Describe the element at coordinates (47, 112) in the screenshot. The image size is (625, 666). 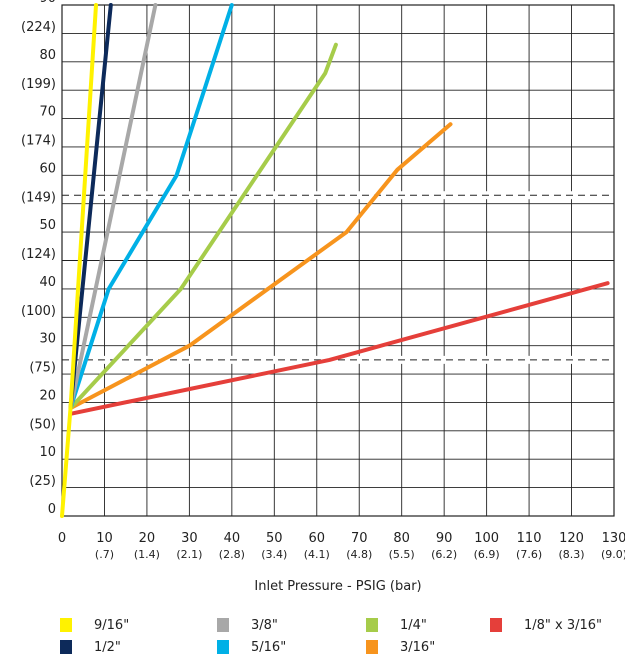
I see `y-tick-label: 70` at that location.